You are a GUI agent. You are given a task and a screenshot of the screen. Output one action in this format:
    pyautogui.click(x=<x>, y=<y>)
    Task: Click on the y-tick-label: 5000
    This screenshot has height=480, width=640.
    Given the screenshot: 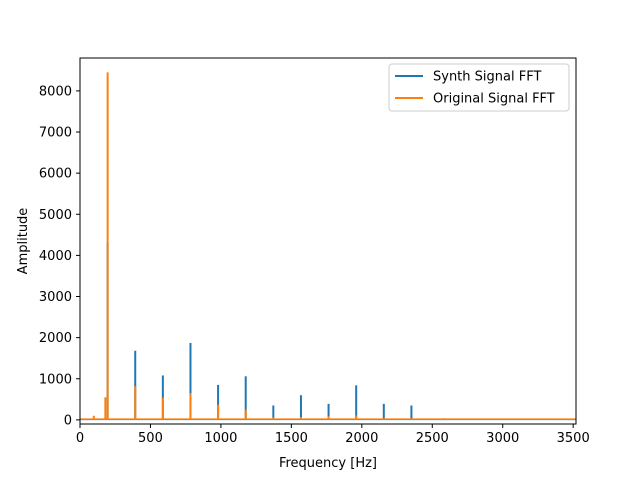 What is the action you would take?
    pyautogui.click(x=55, y=215)
    